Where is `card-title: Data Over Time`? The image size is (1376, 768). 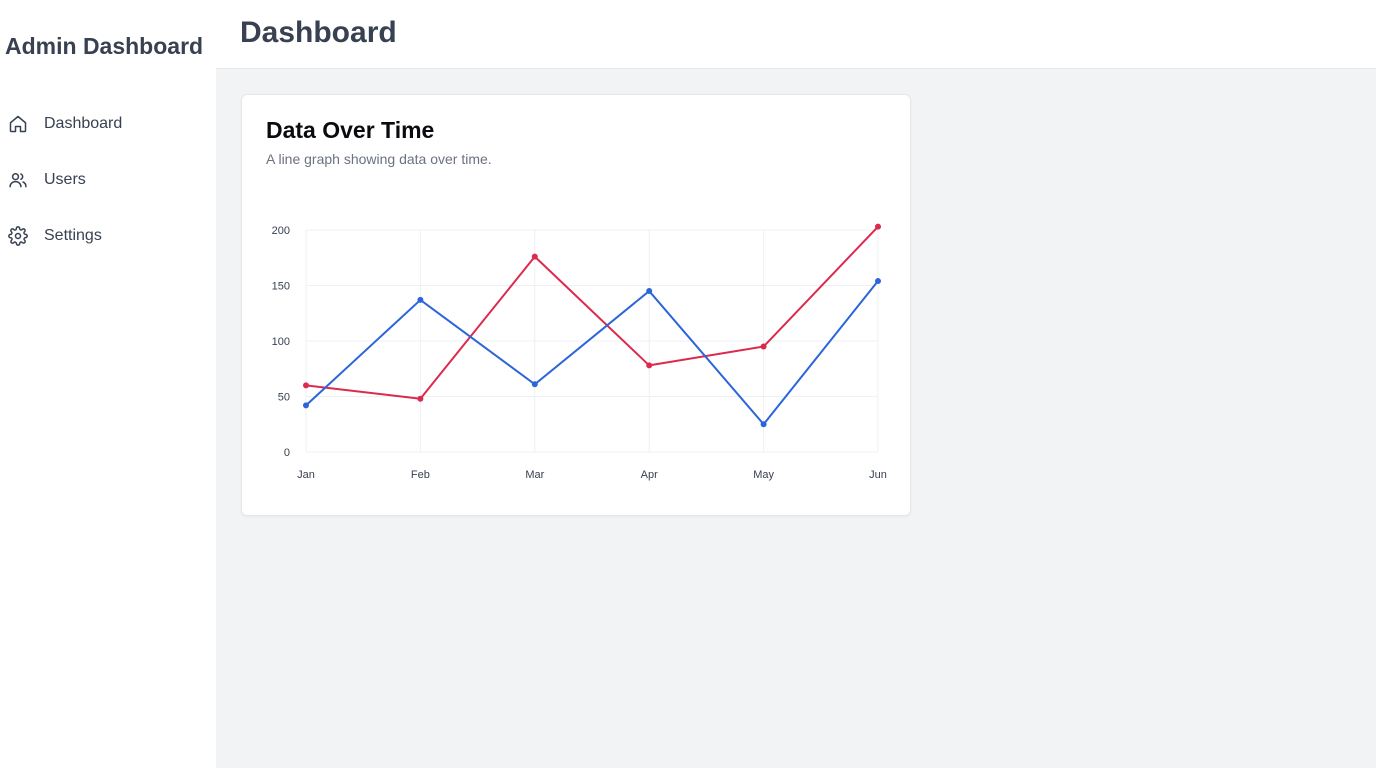 card-title: Data Over Time is located at coordinates (350, 130).